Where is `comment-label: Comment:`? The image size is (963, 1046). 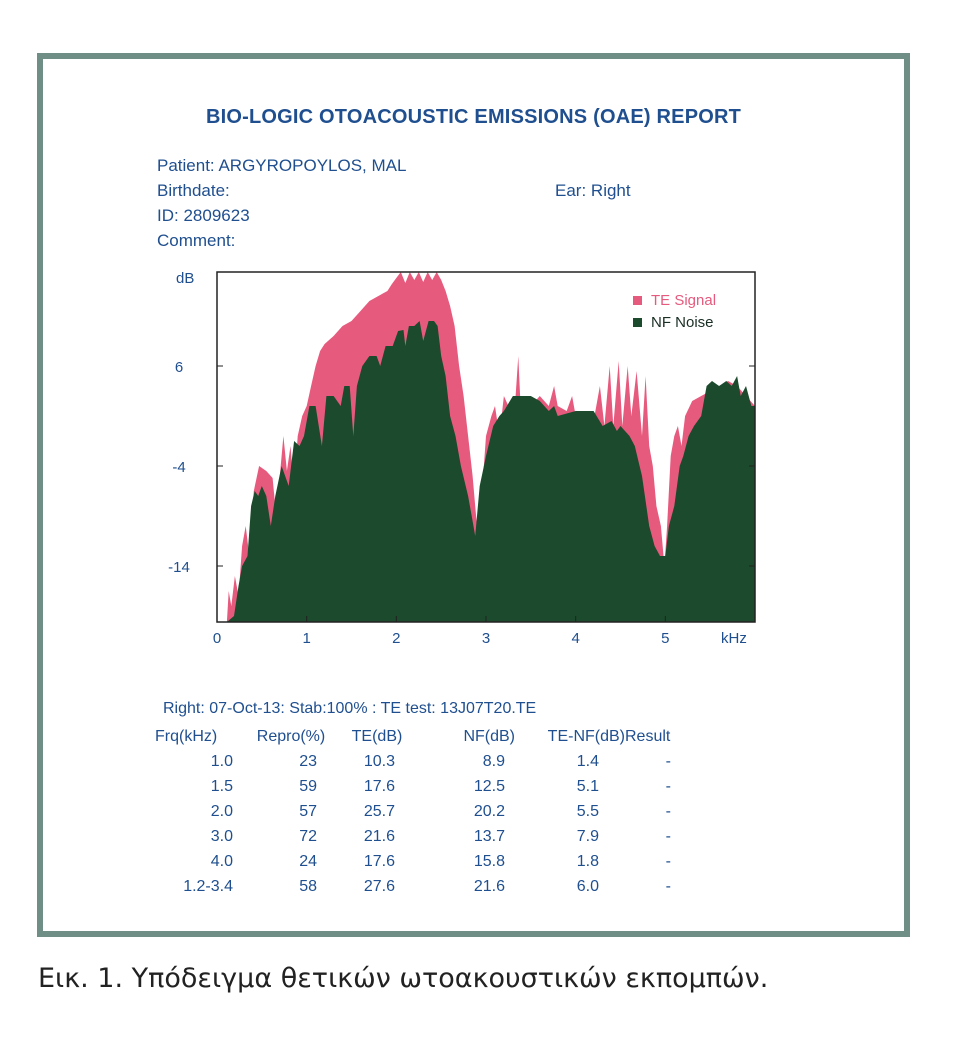 comment-label: Comment: is located at coordinates (196, 240).